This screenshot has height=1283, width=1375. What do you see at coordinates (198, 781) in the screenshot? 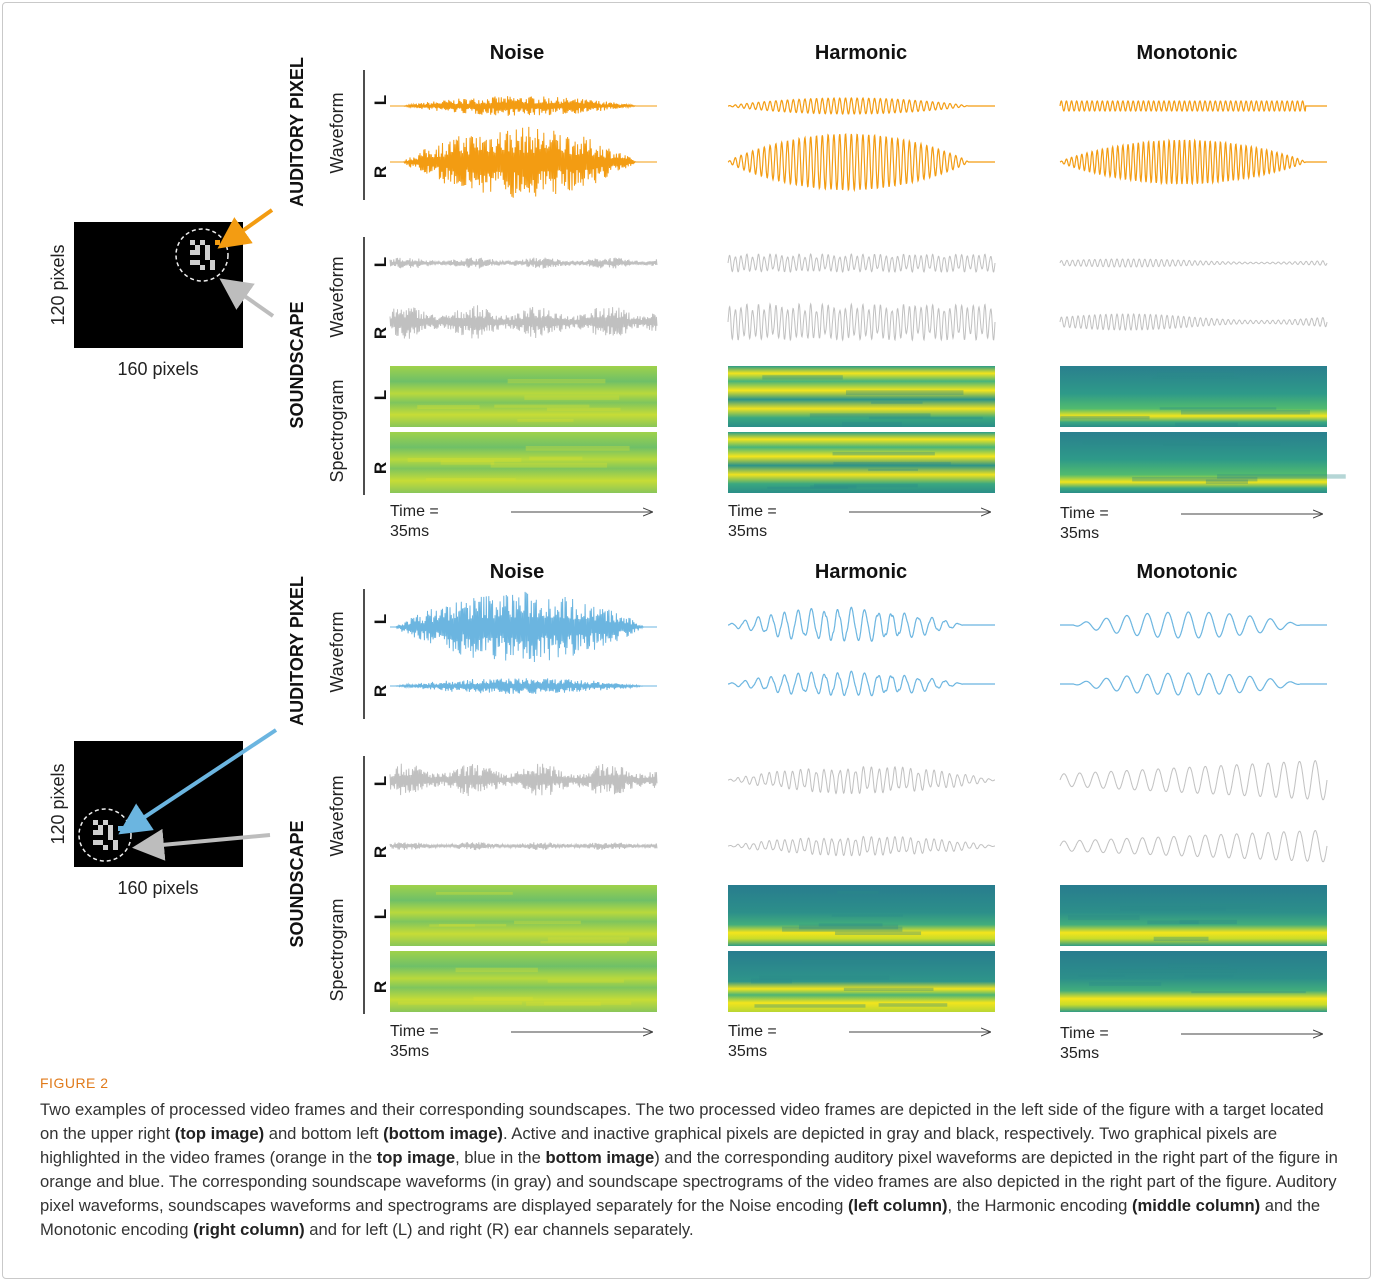
I see `blue-arrow` at bounding box center [198, 781].